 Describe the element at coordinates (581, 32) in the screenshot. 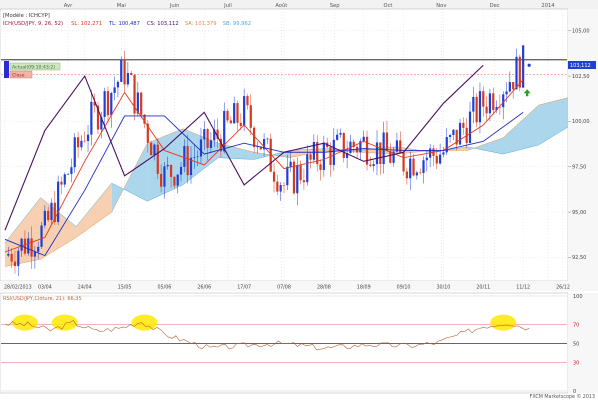

I see `price-tick-label: 105,00` at that location.